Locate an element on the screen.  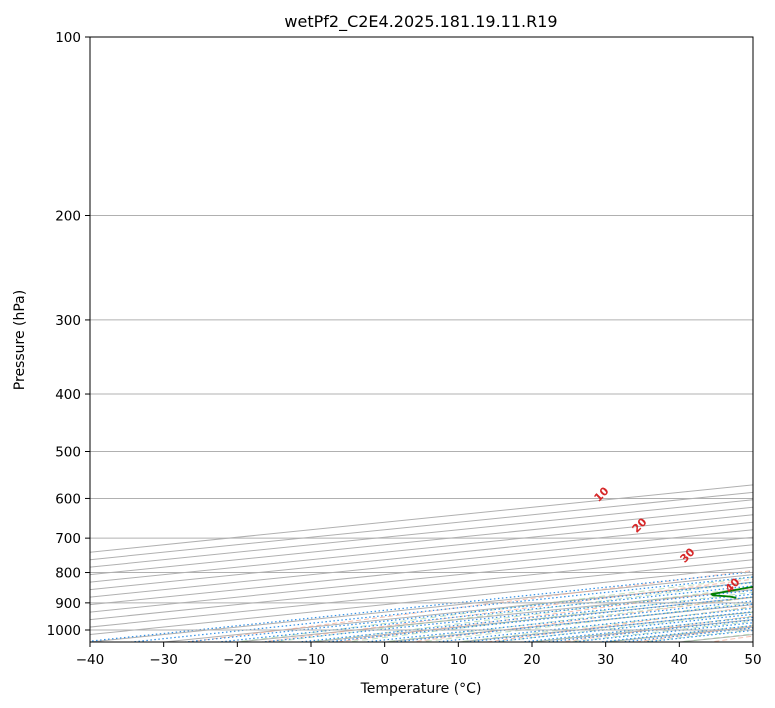
x-tick-label: −40 is located at coordinates (90, 660).